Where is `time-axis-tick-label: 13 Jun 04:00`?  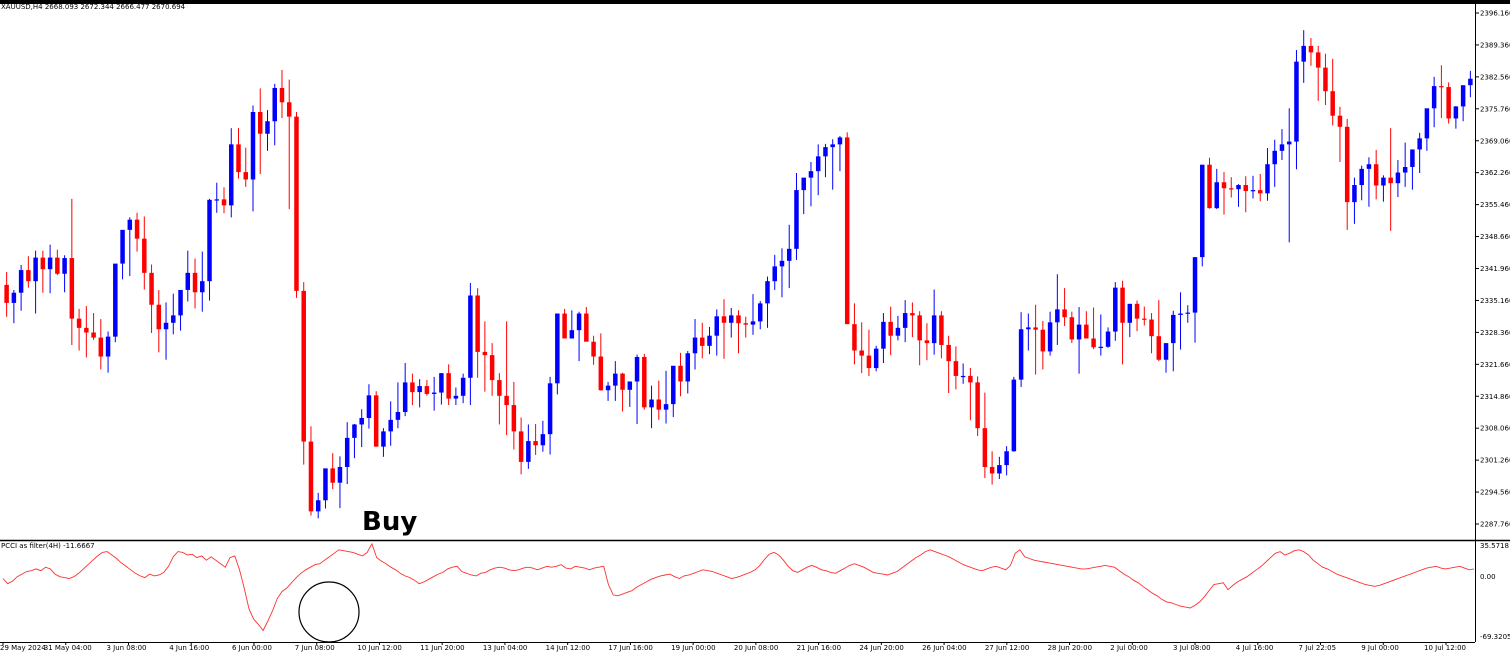 time-axis-tick-label: 13 Jun 04:00 is located at coordinates (505, 648).